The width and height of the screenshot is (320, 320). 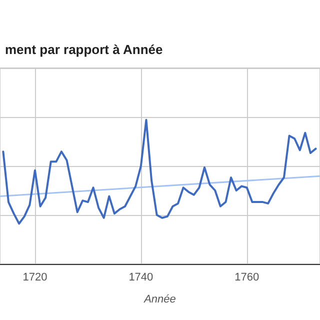 What do you see at coordinates (35, 278) in the screenshot?
I see `x-tick-label: 1720` at bounding box center [35, 278].